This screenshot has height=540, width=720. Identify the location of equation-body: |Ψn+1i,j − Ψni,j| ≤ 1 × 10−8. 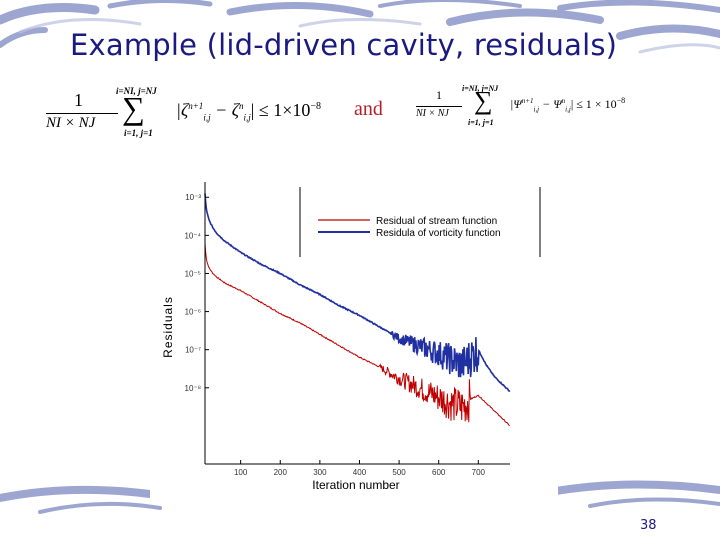
(567, 104).